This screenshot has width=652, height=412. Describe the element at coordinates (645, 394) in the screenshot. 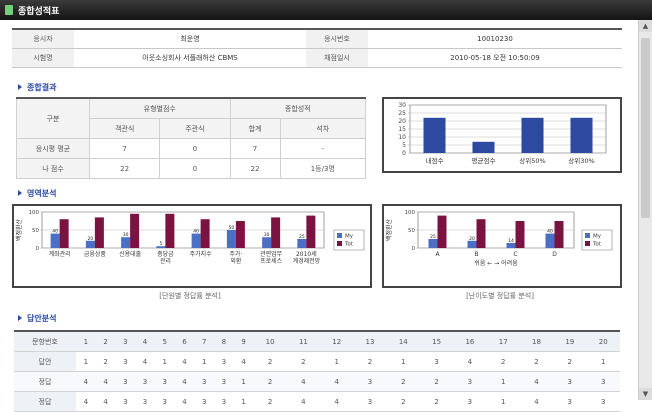

I see `scroll-down-icon: ▼` at that location.